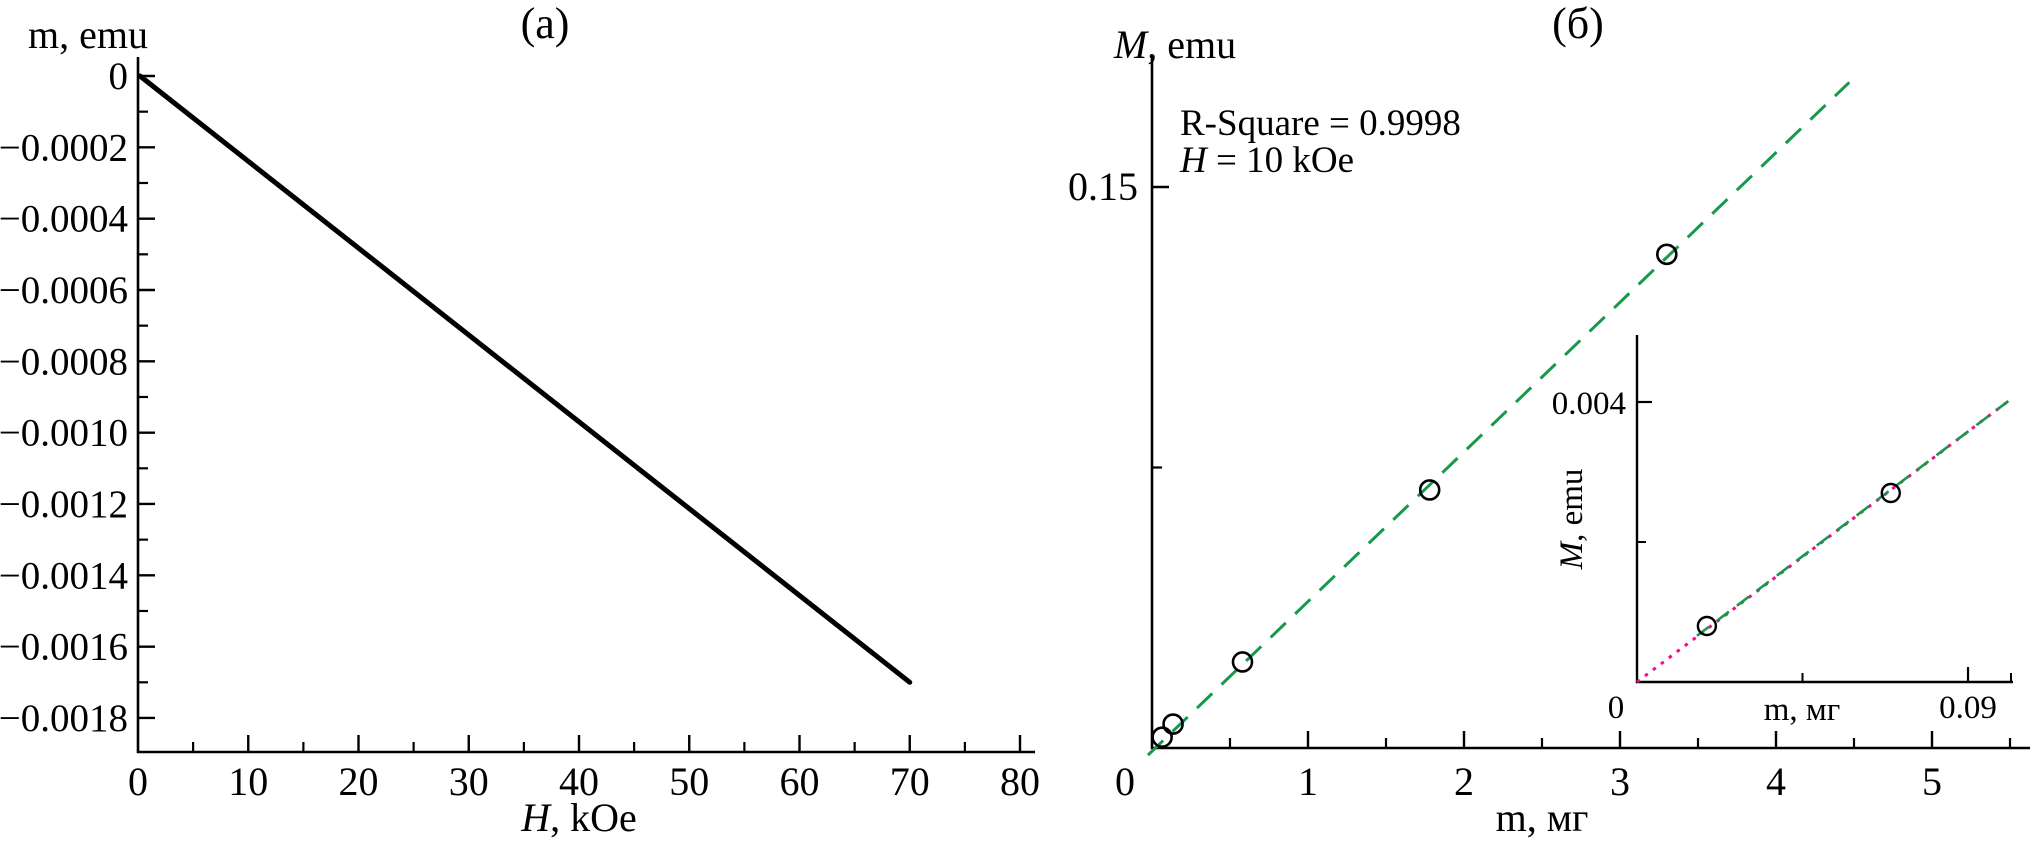  What do you see at coordinates (1020, 781) in the screenshot?
I see `panel-a-xtick-label: 80` at bounding box center [1020, 781].